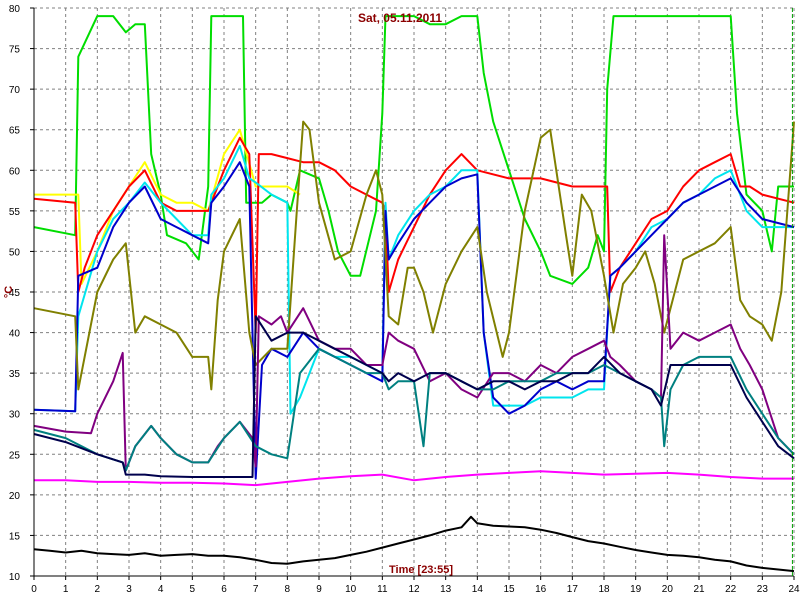 The width and height of the screenshot is (800, 600). What do you see at coordinates (161, 589) in the screenshot?
I see `x-tick-label: 4` at bounding box center [161, 589].